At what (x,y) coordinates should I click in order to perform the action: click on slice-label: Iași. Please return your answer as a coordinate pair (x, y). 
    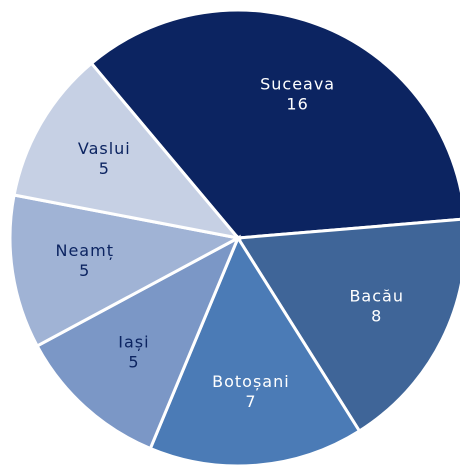
    Looking at the image, I should click on (133, 341).